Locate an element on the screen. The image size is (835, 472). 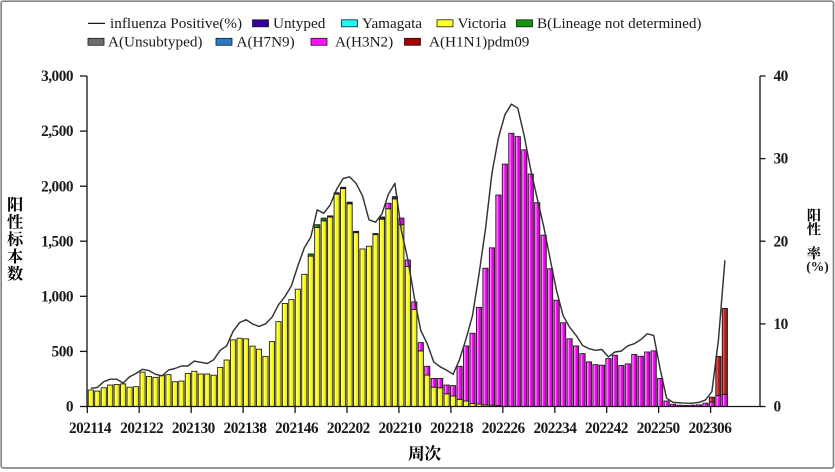
svg-text: Yamagata is located at coordinates (392, 23).